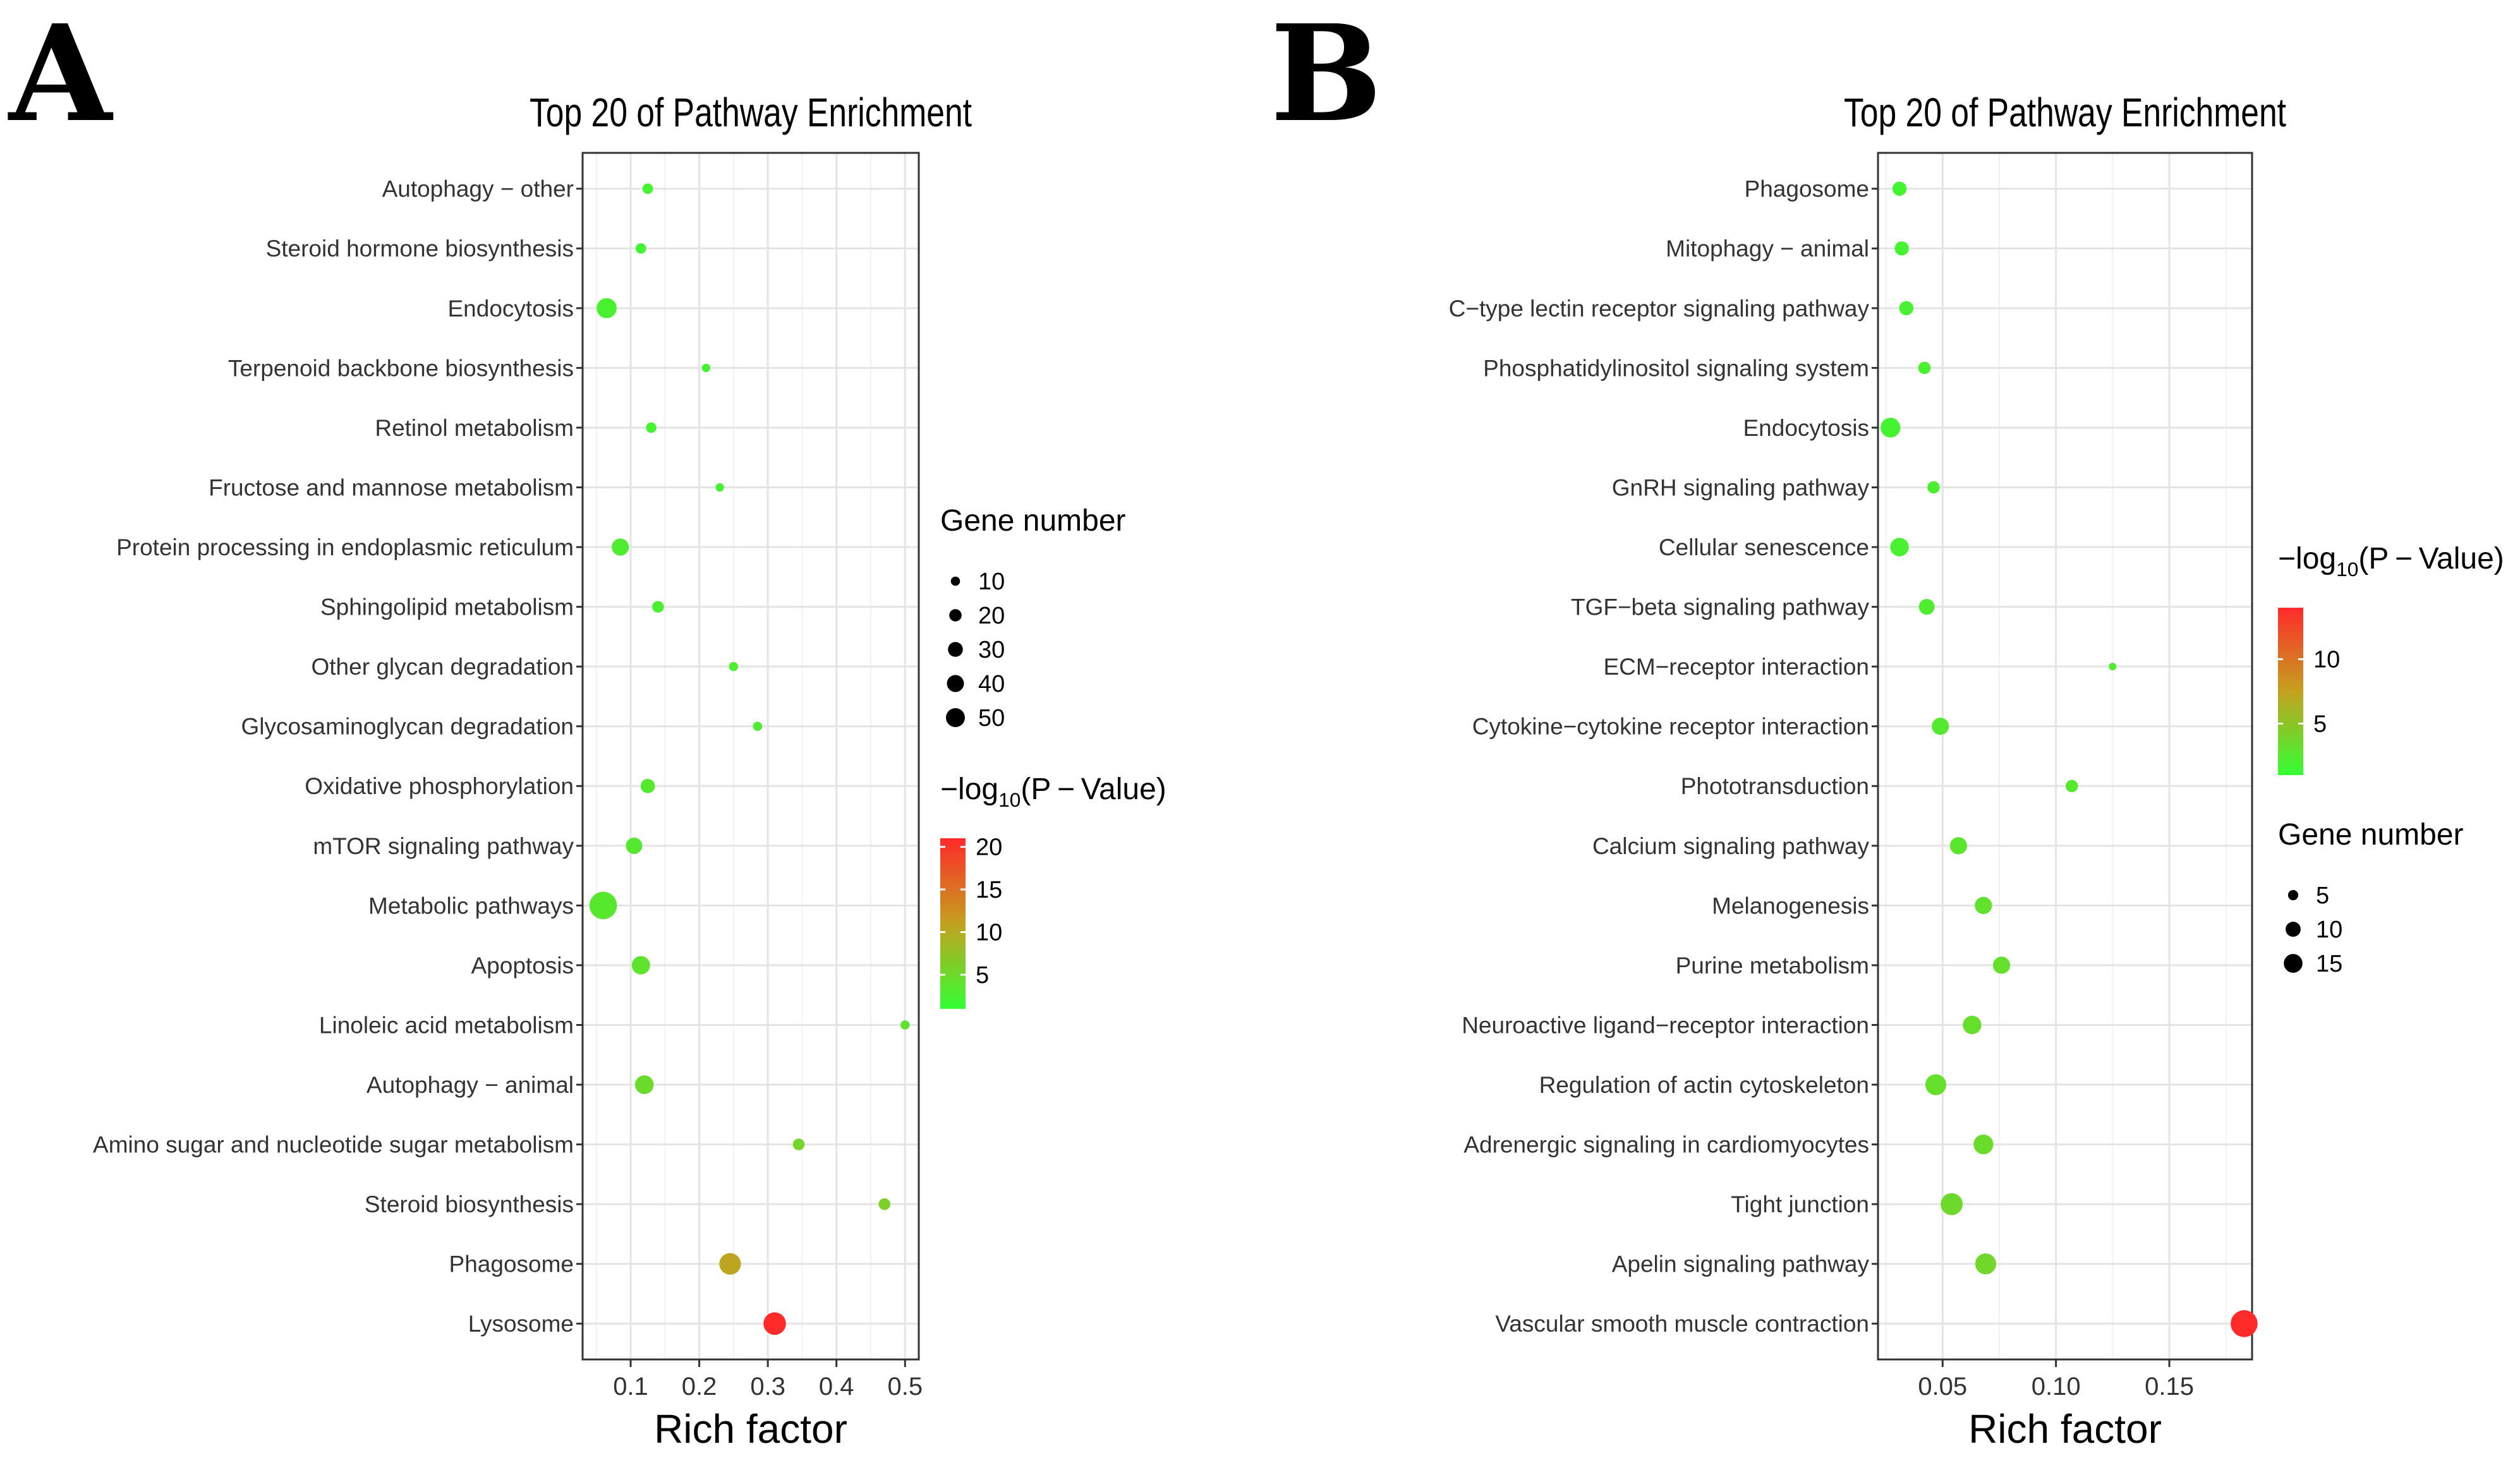 This screenshot has width=2520, height=1458. I want to click on pathway-label: Linoleic acid metabolism, so click(446, 1025).